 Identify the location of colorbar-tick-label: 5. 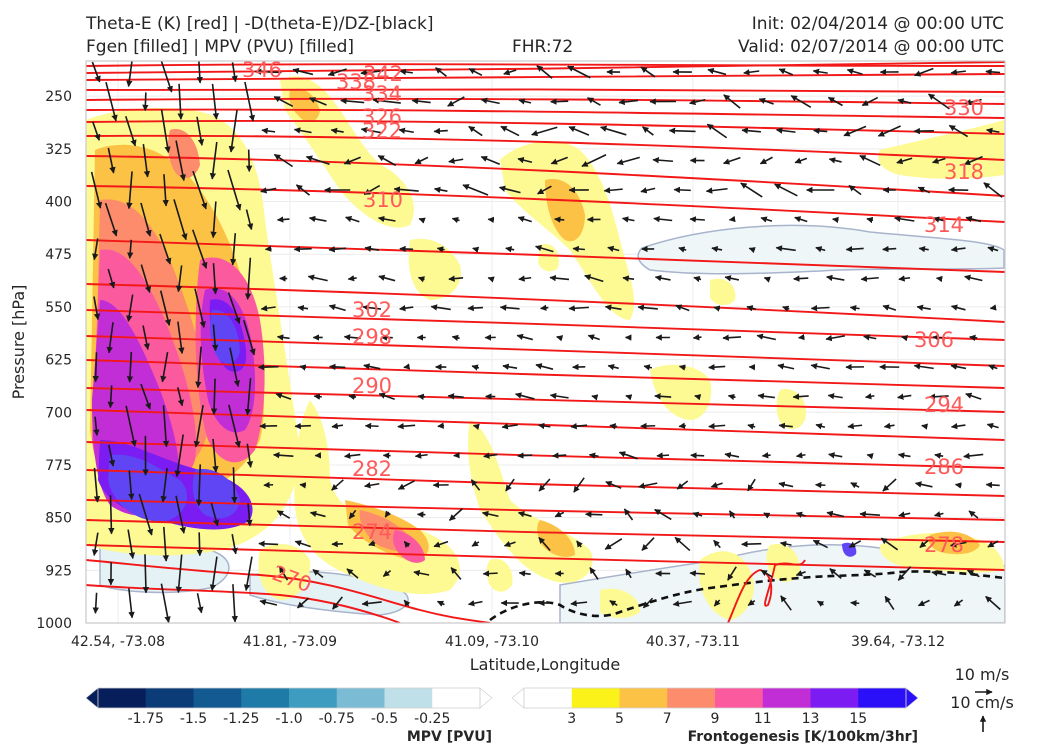
(619, 719).